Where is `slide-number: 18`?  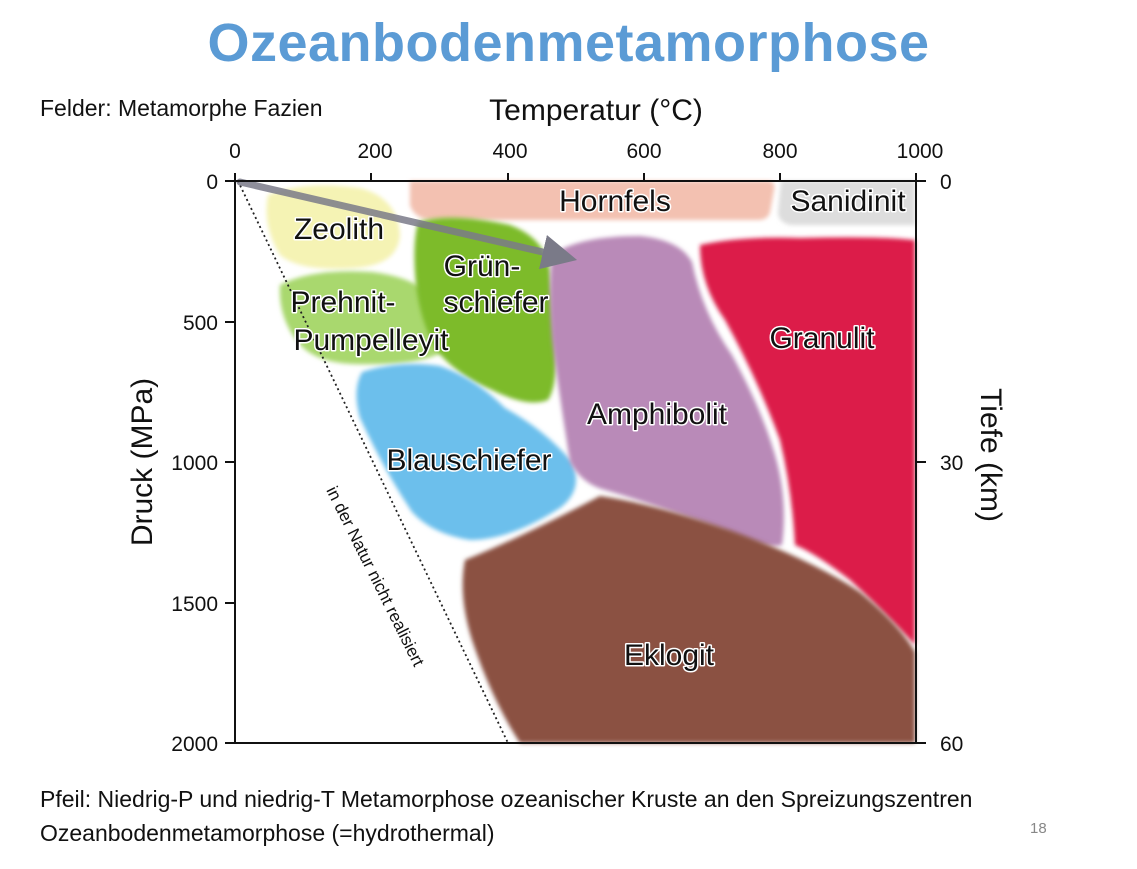
slide-number: 18 is located at coordinates (1038, 828).